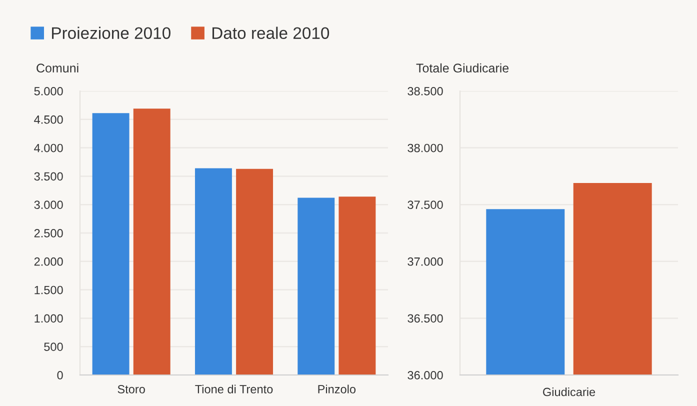 The image size is (697, 406). What do you see at coordinates (234, 389) in the screenshot?
I see `x-tick-label: Tione di Trento` at bounding box center [234, 389].